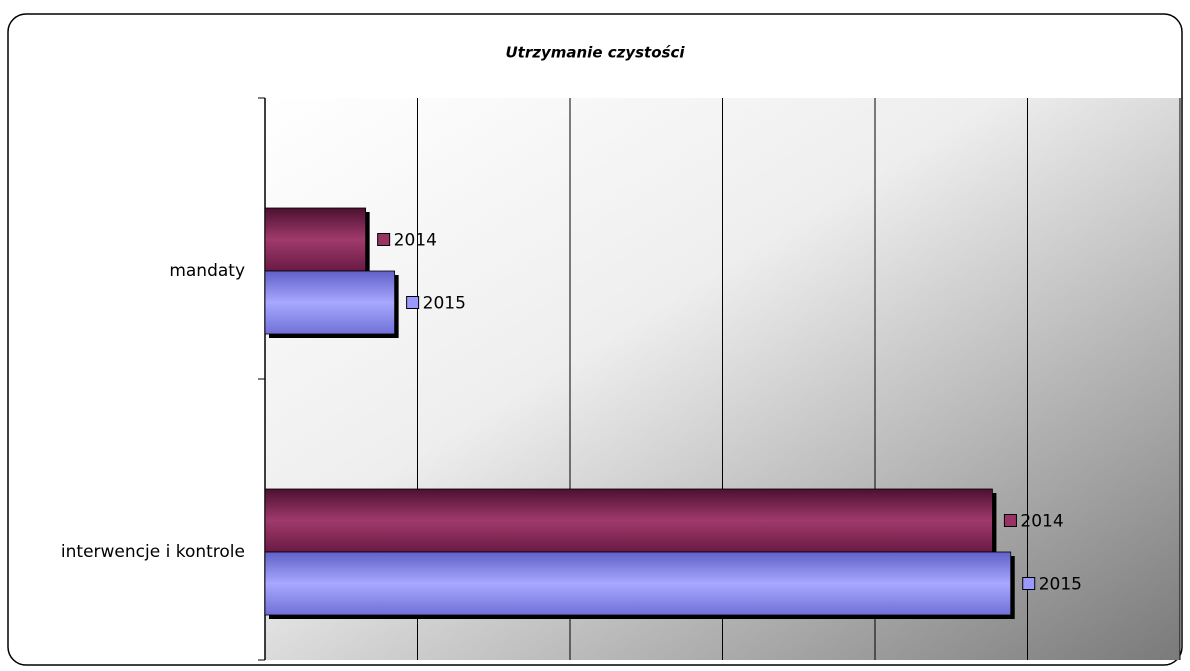 The image size is (1190, 671). I want to click on y-tick-label: interwencje i kontrole, so click(153, 552).